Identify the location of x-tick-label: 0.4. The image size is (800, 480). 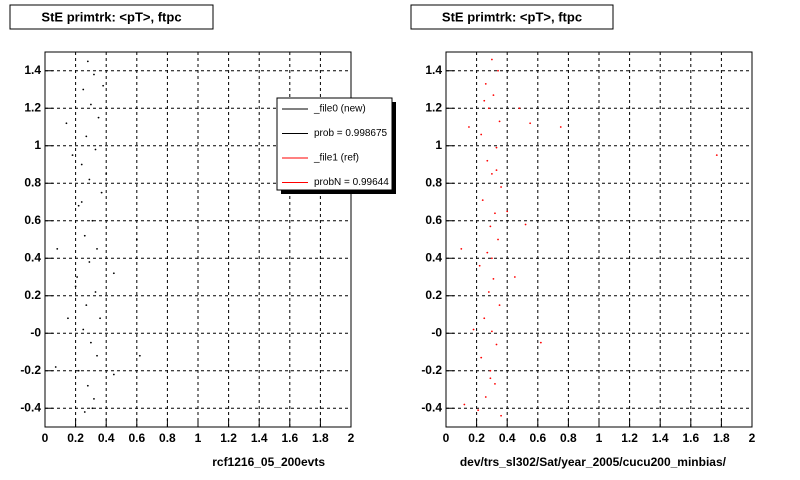
(106, 438).